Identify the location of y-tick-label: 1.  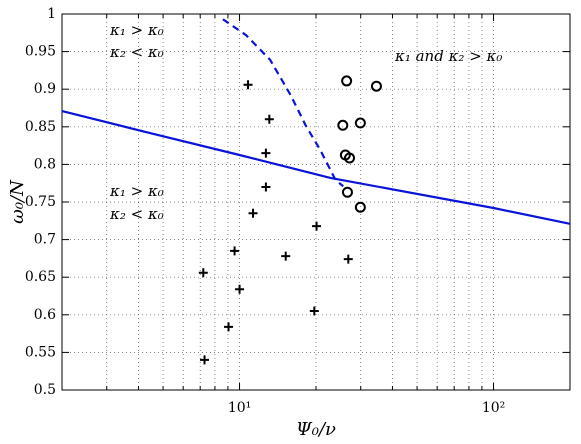
(51, 14).